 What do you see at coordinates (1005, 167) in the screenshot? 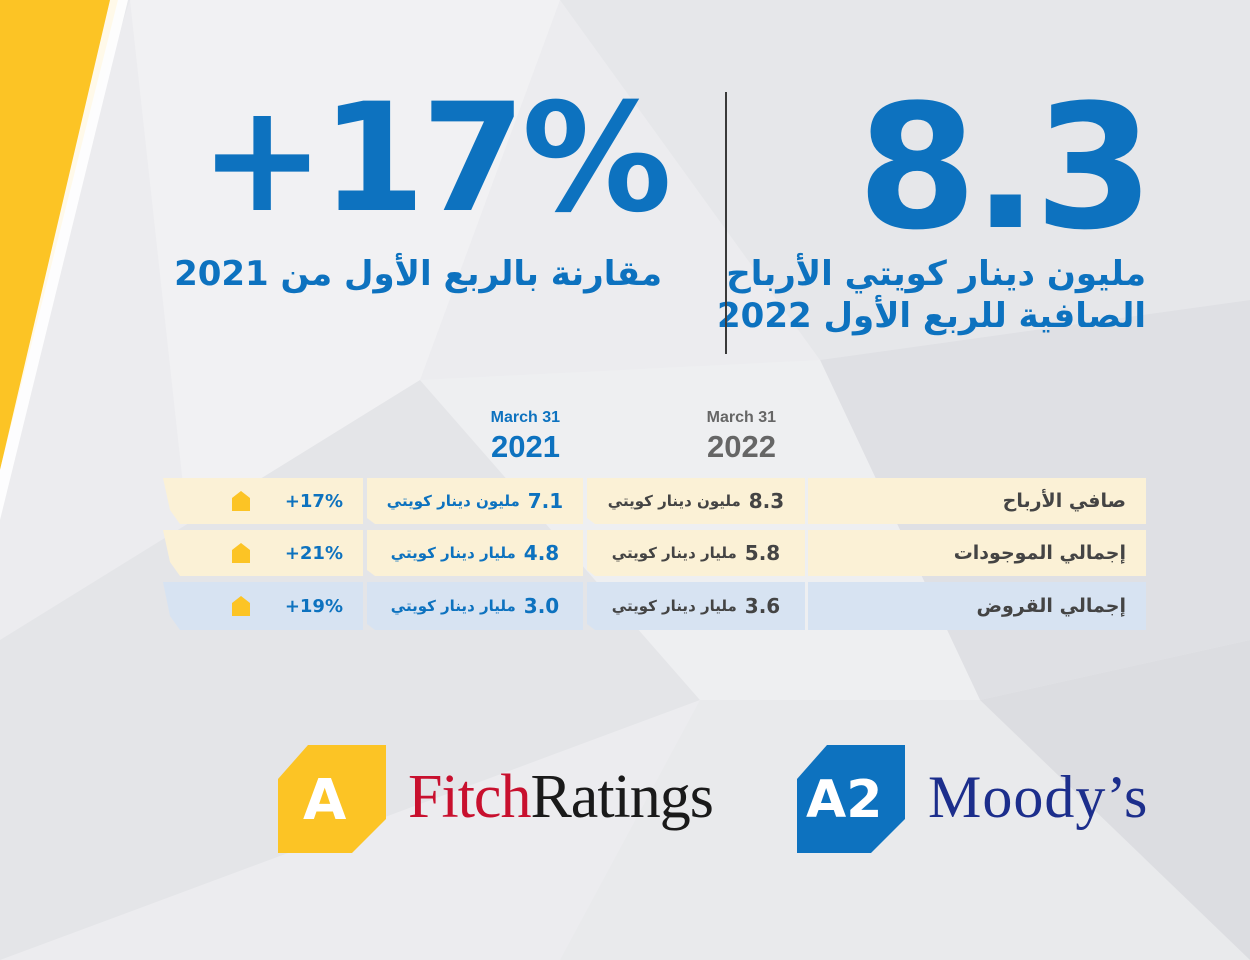
I see `net-profit-value: 8.3` at bounding box center [1005, 167].